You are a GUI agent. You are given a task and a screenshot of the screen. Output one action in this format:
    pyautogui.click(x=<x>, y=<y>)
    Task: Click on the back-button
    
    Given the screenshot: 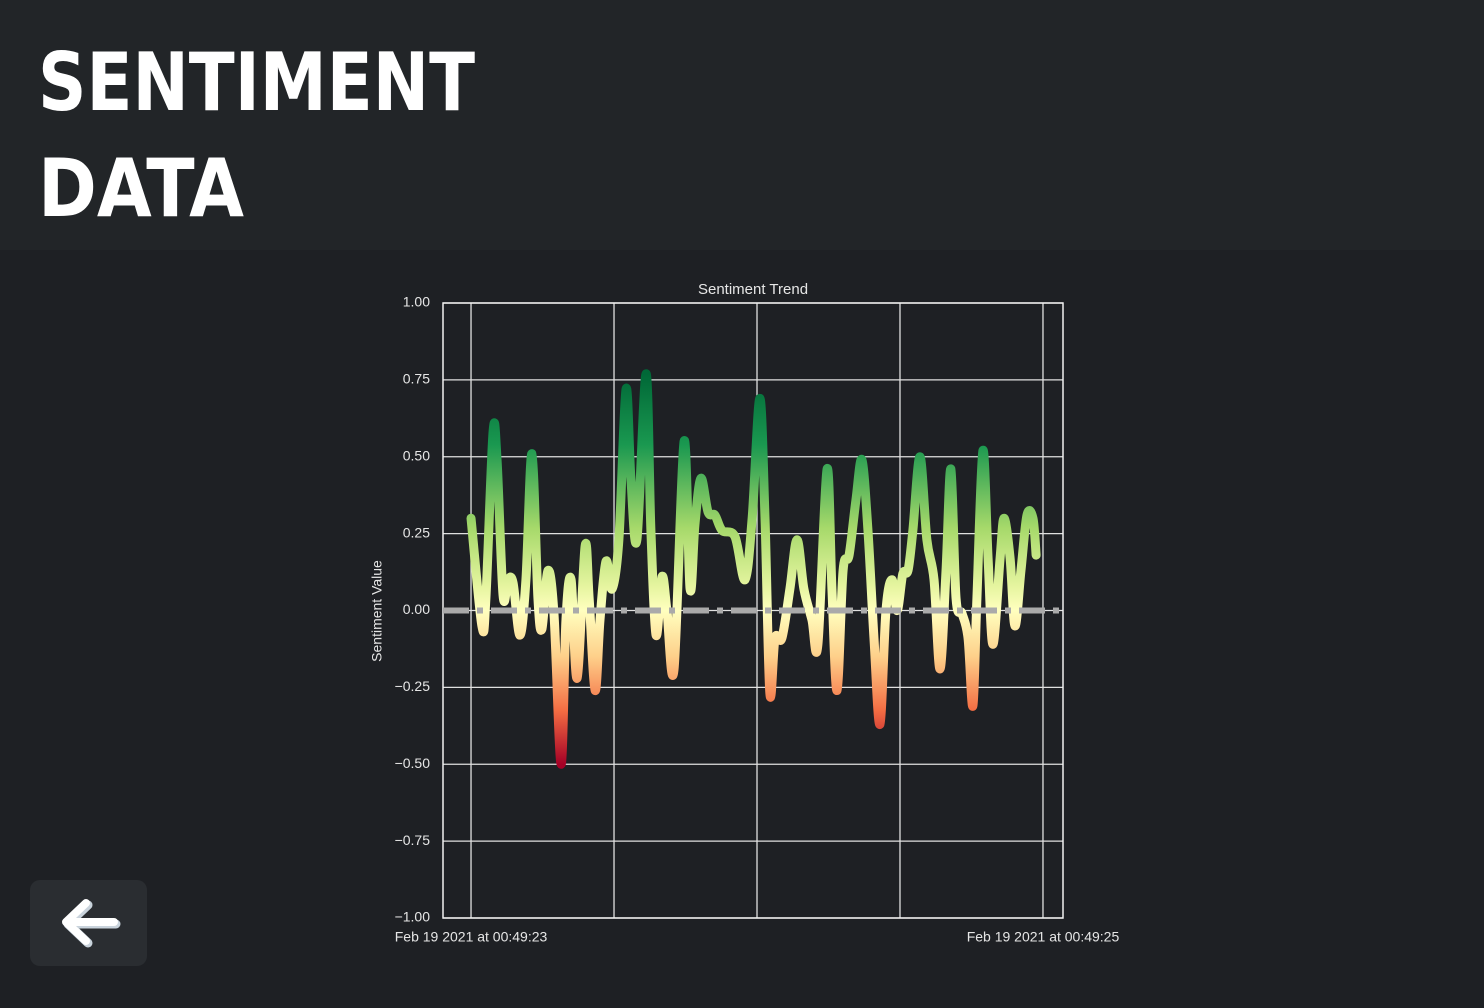 What is the action you would take?
    pyautogui.click(x=88, y=923)
    